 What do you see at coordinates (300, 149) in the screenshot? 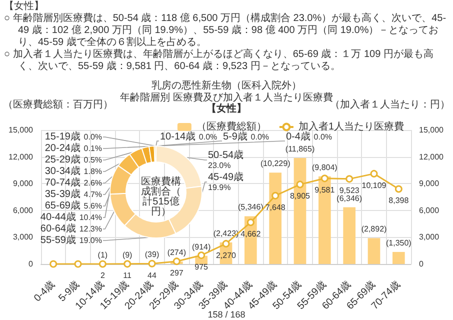
I see `data-label: (11,865)` at bounding box center [300, 149].